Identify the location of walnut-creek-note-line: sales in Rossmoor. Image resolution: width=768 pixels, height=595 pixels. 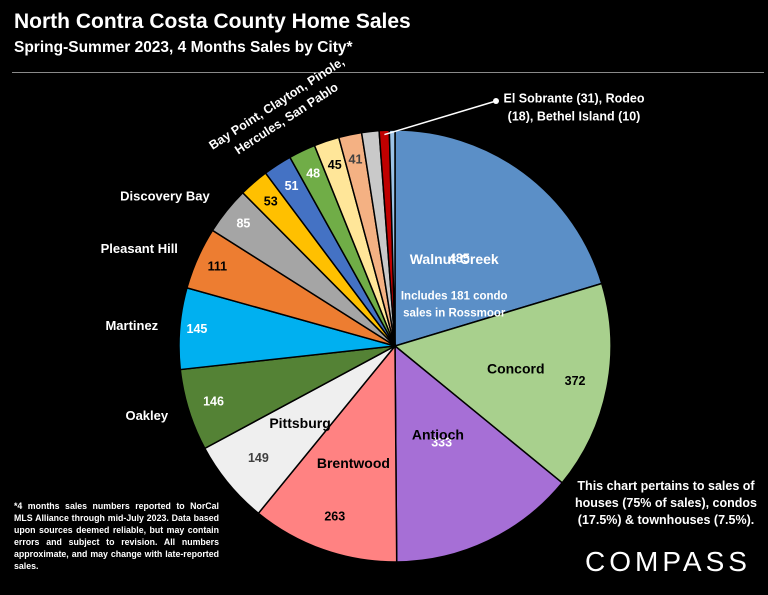
(454, 313).